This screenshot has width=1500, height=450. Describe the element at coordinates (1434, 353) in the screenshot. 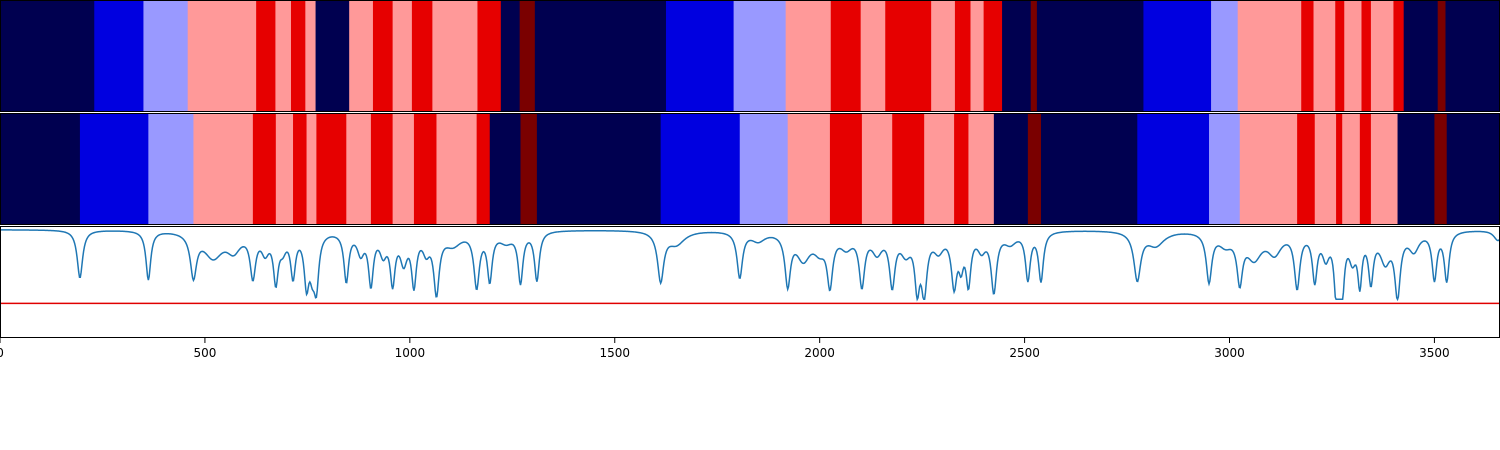

I see `x-tick-label-3500: 3500` at that location.